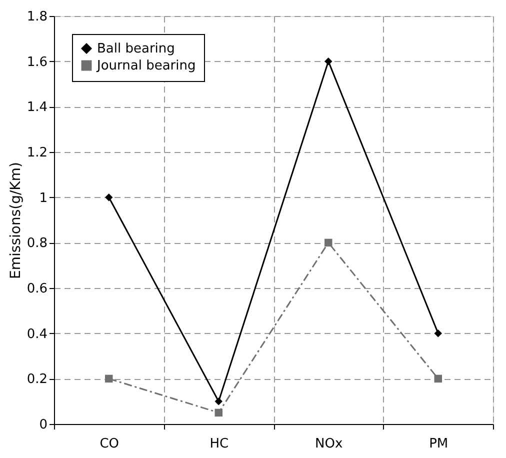 The image size is (506, 458). What do you see at coordinates (16, 220) in the screenshot?
I see `y-axis-title: Emissions(g/Km)` at bounding box center [16, 220].